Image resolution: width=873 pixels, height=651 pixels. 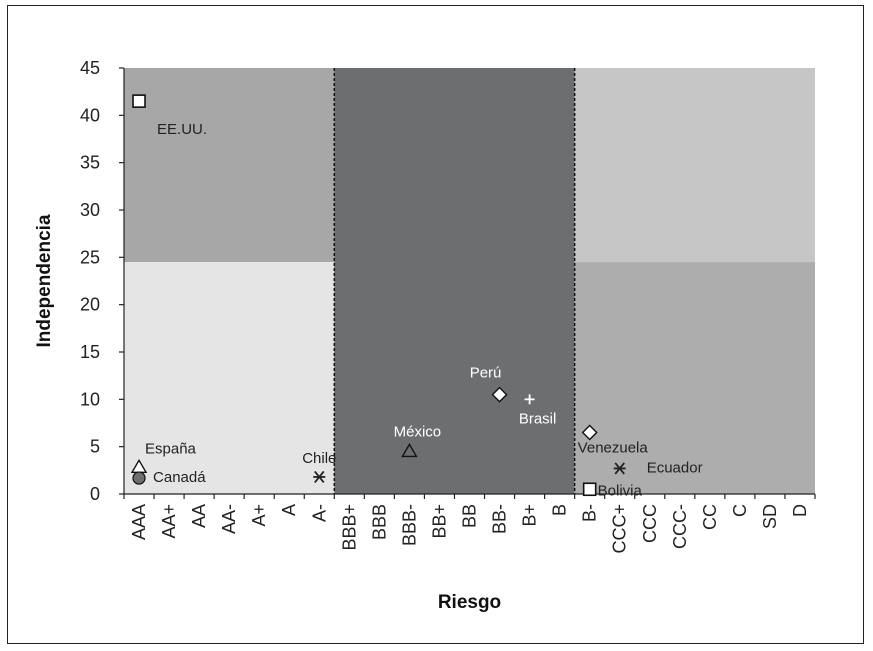 I want to click on x-axis-title: Riesgo, so click(x=469, y=602).